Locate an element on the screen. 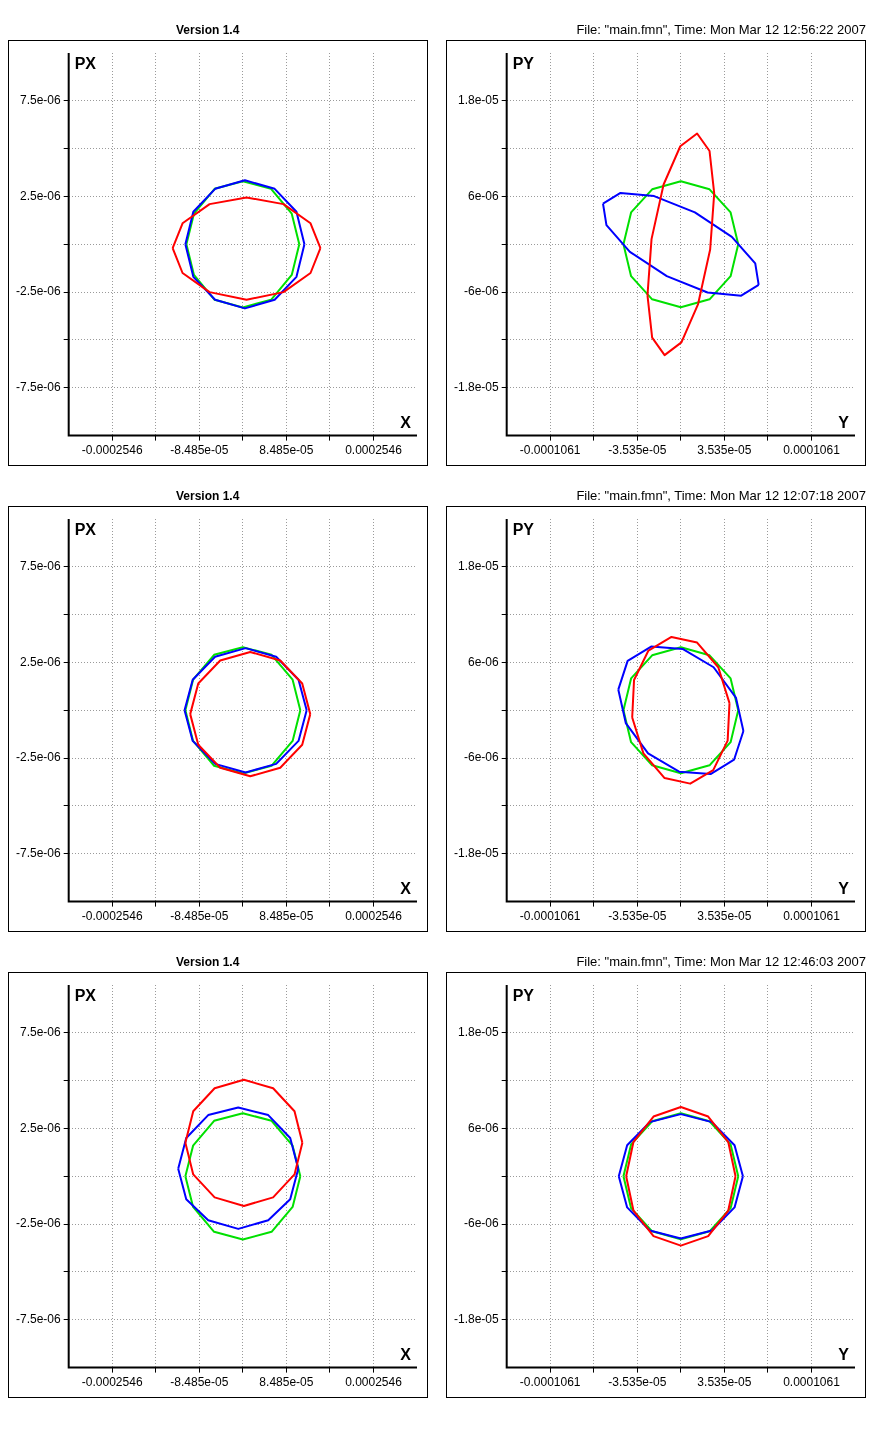 This screenshot has height=1429, width=869. chart-title: File: "main.fmn", Time: Mon Mar 12 12:56:22 2007 is located at coordinates (720, 30).